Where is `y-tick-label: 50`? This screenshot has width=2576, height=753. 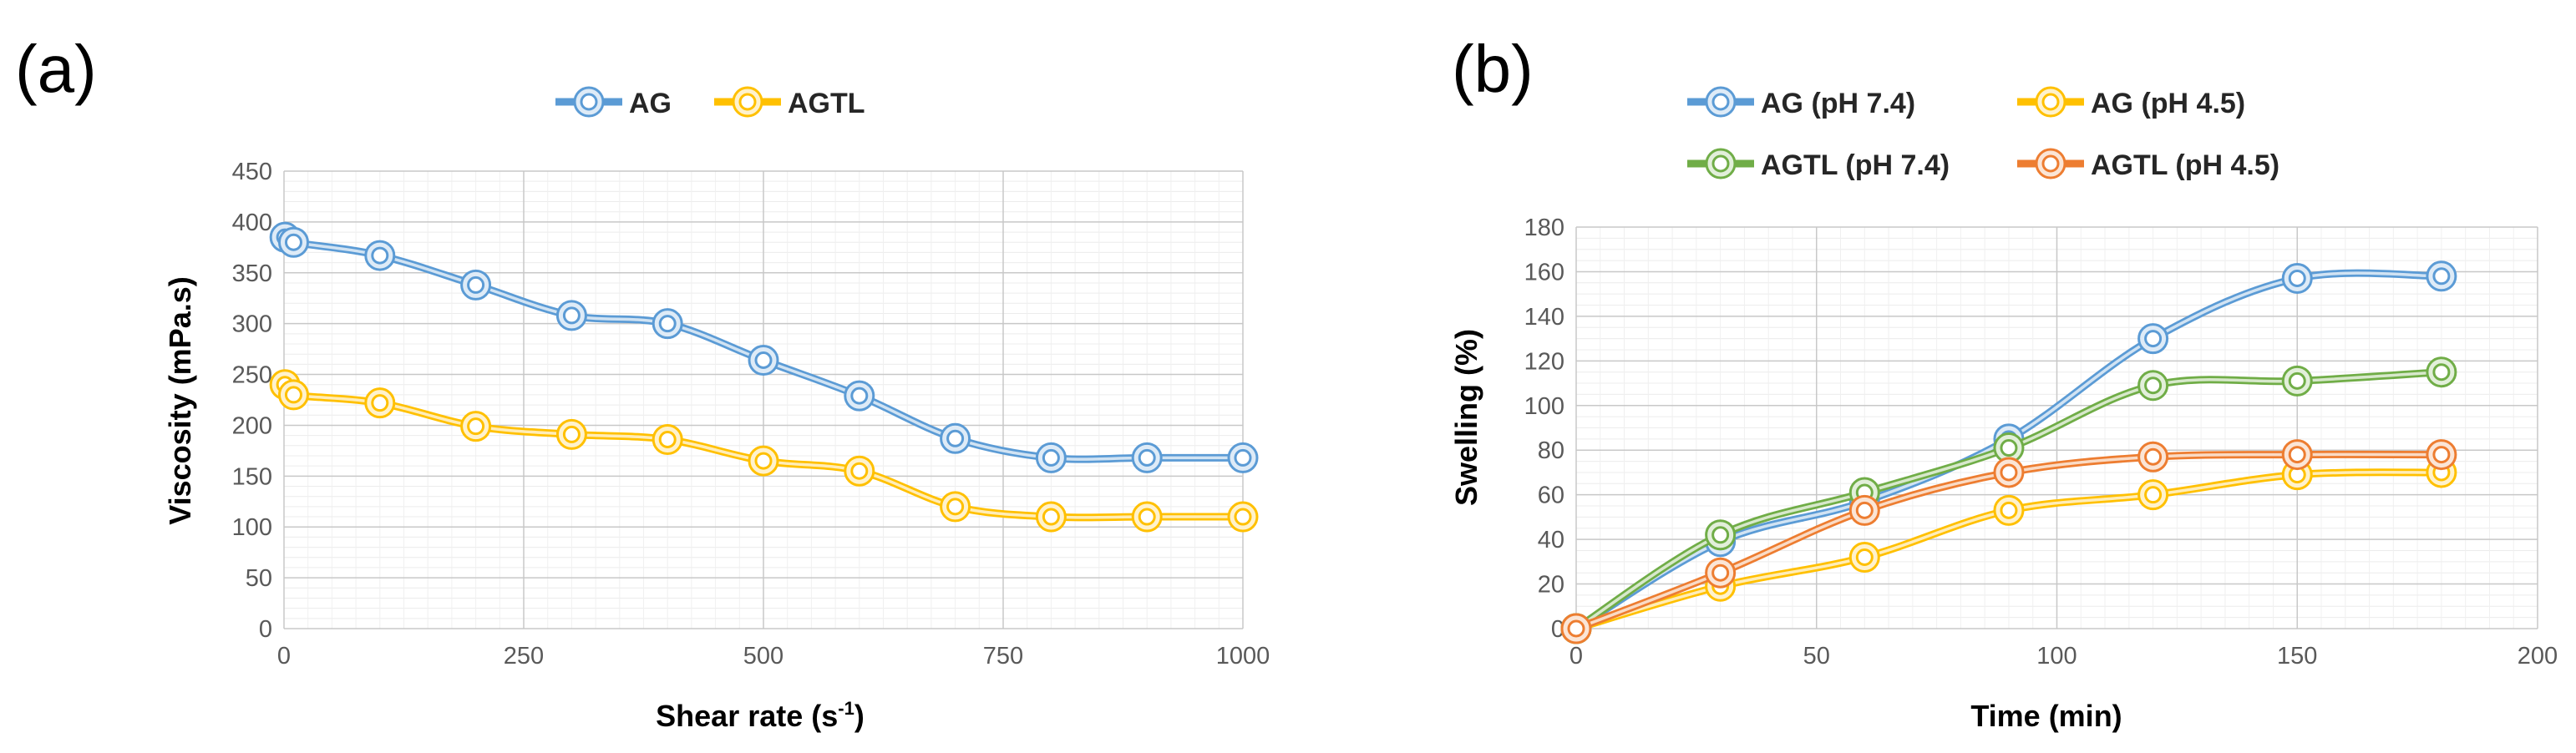 y-tick-label: 50 is located at coordinates (259, 578).